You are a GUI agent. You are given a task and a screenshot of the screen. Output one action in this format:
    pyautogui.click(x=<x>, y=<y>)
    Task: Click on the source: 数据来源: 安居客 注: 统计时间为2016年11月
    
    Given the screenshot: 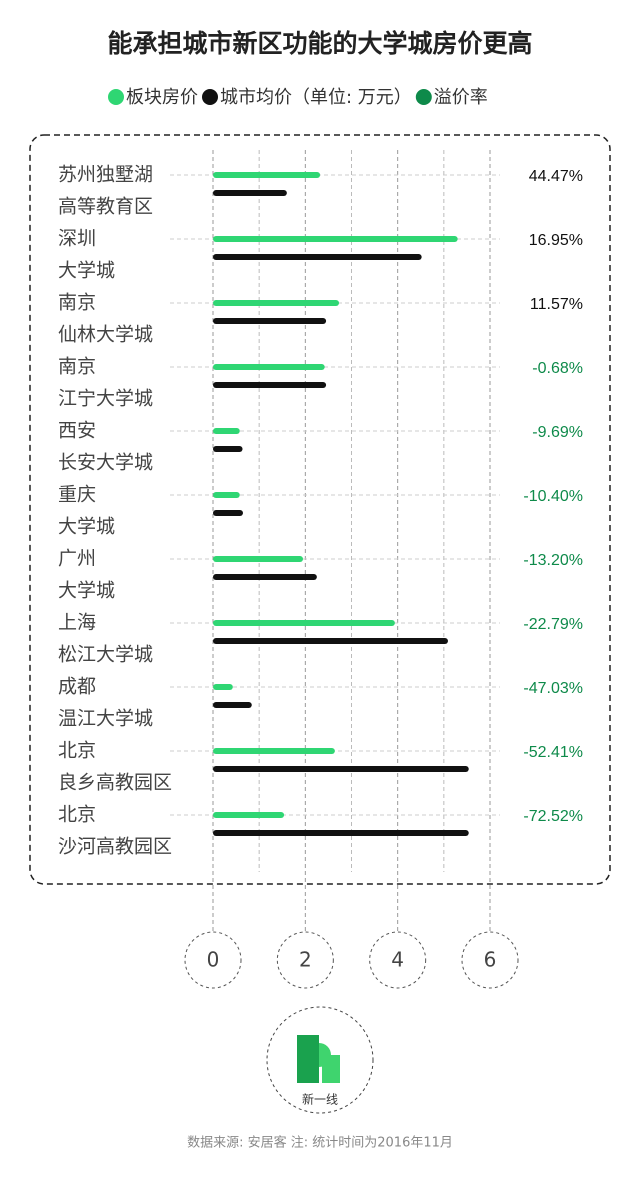 What is the action you would take?
    pyautogui.click(x=320, y=1143)
    